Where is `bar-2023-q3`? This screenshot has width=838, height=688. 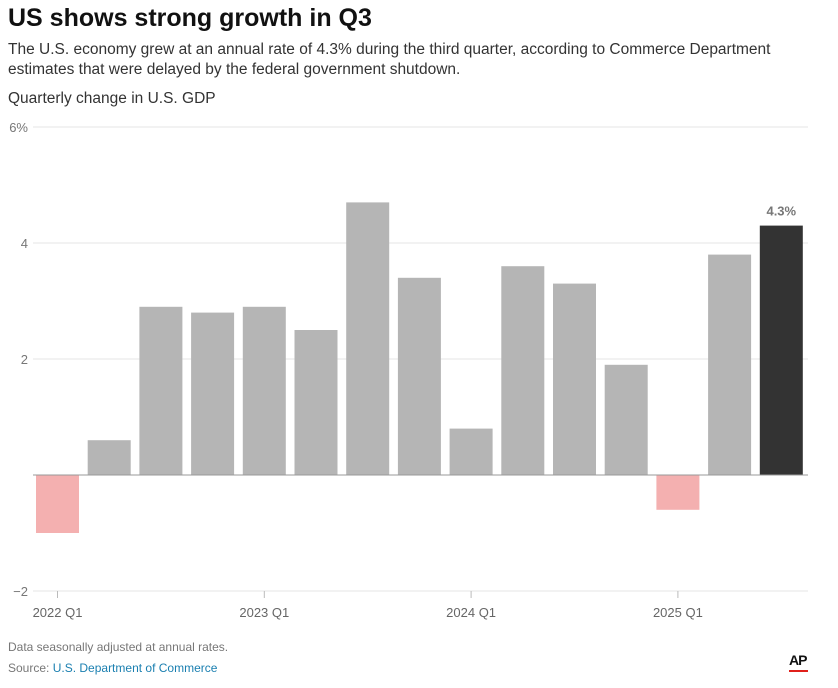
bar-2023-q3 is located at coordinates (368, 338).